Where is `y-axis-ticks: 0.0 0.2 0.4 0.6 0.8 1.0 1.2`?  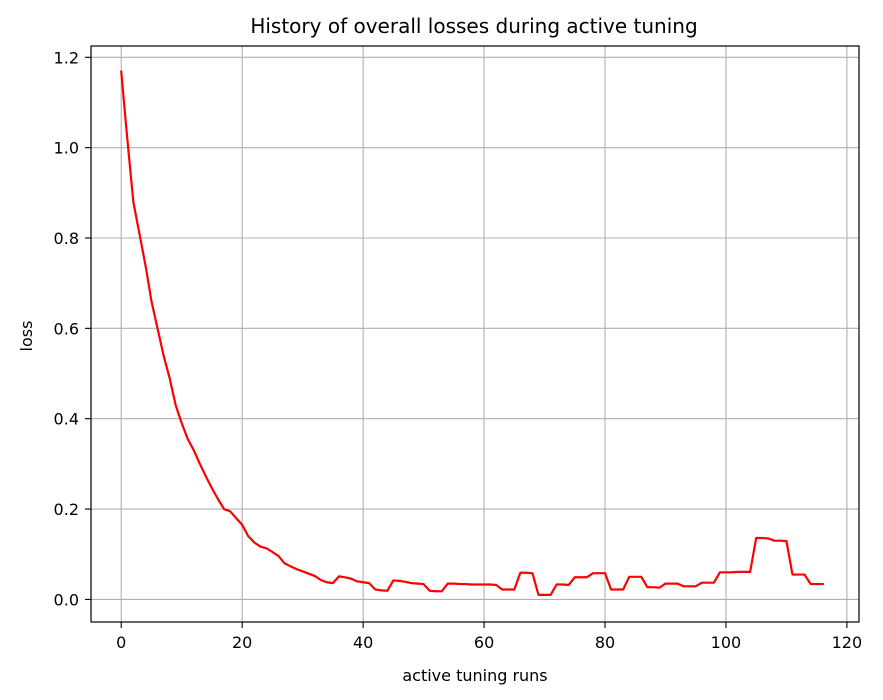 y-axis-ticks: 0.0 0.2 0.4 0.6 0.8 1.0 1.2 is located at coordinates (72, 328).